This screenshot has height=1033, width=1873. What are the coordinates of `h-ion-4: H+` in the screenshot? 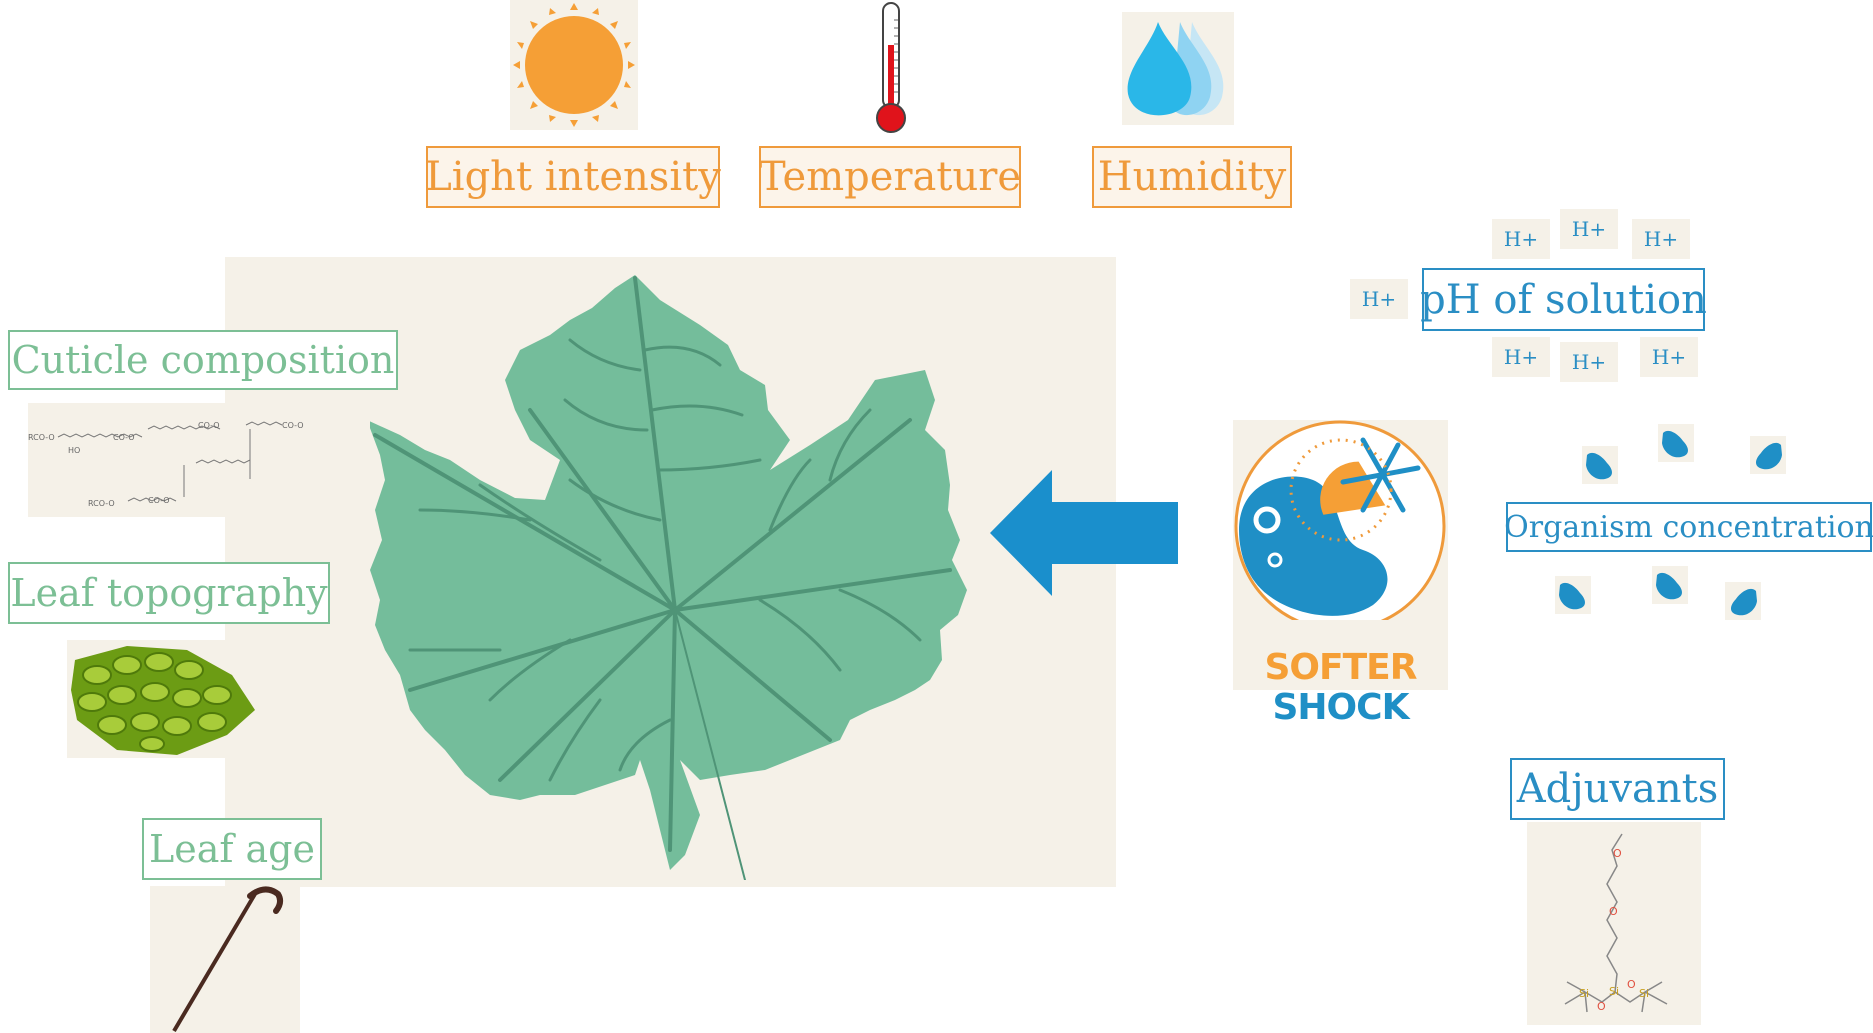 It's located at (1379, 299).